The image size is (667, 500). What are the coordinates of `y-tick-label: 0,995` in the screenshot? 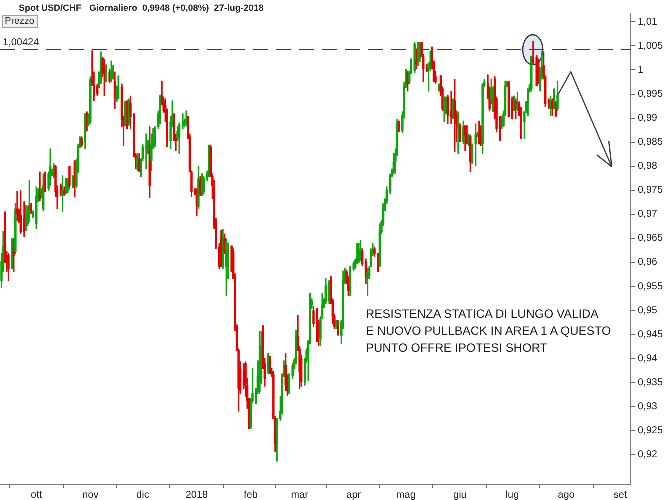 It's located at (651, 94).